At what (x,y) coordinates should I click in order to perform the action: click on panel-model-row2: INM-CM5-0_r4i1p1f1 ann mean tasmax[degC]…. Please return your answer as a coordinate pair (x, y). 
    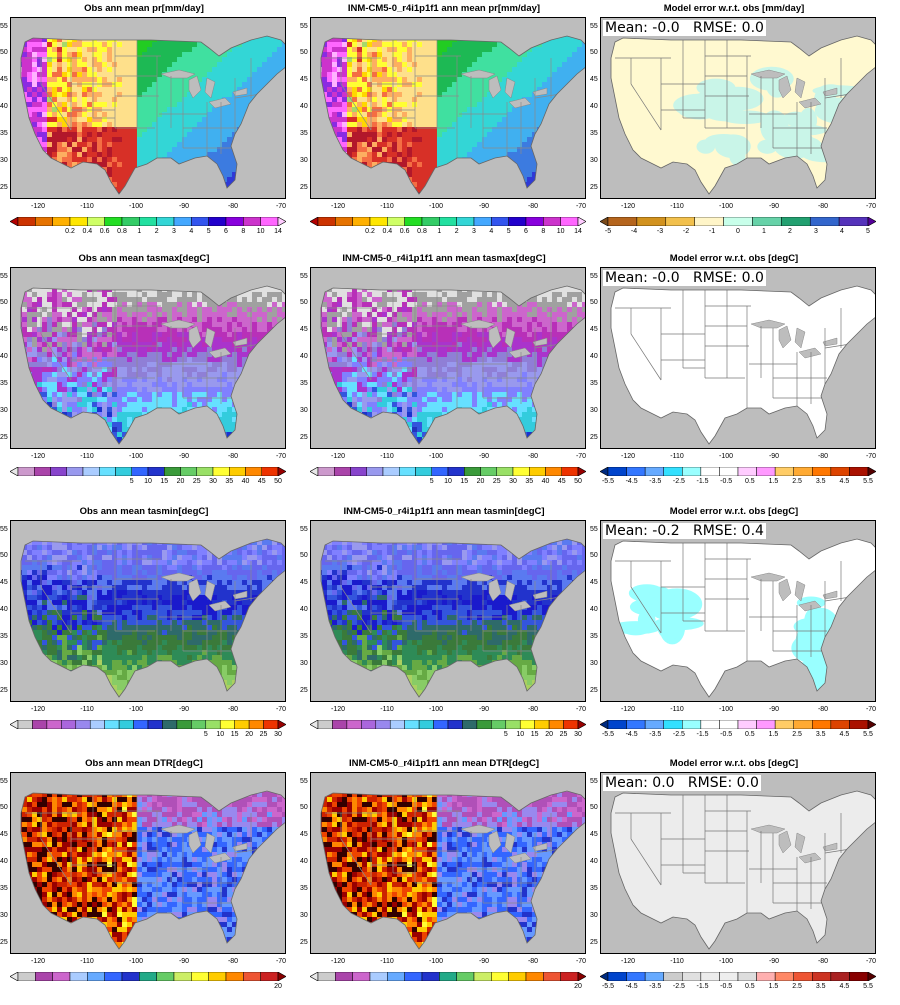
    Looking at the image, I should click on (444, 375).